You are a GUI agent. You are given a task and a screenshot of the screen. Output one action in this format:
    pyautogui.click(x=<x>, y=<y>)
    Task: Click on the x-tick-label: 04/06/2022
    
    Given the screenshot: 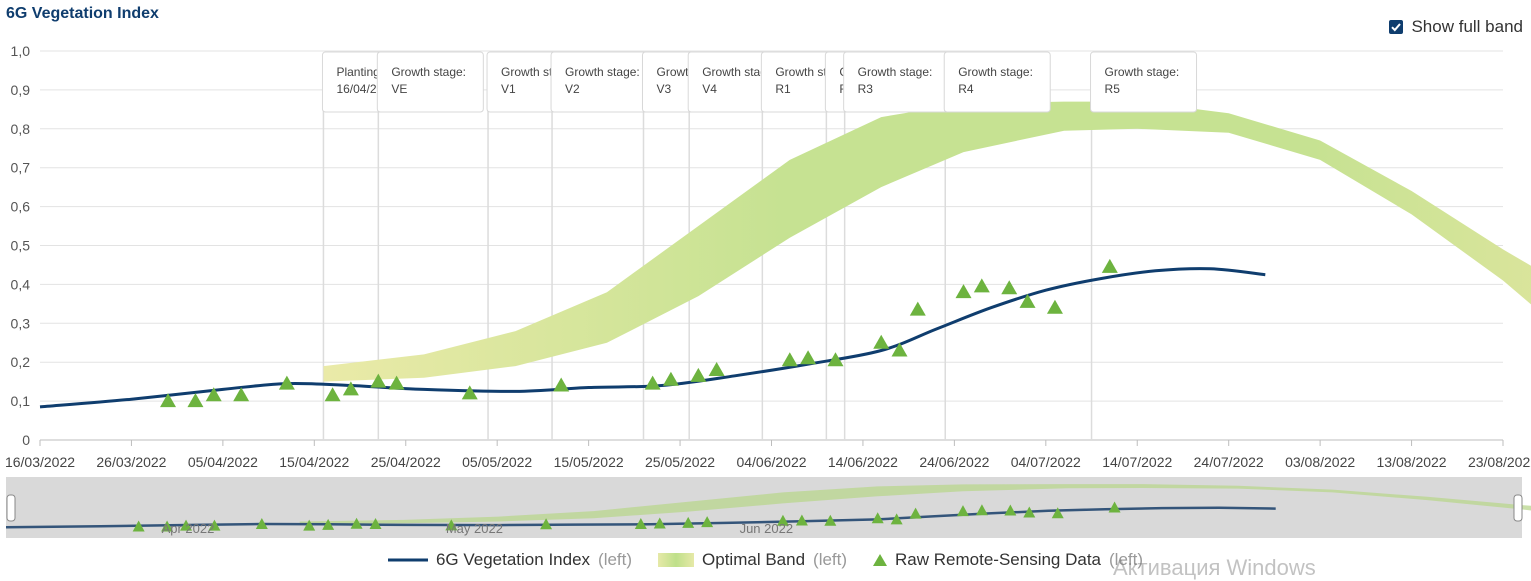 What is the action you would take?
    pyautogui.click(x=771, y=462)
    